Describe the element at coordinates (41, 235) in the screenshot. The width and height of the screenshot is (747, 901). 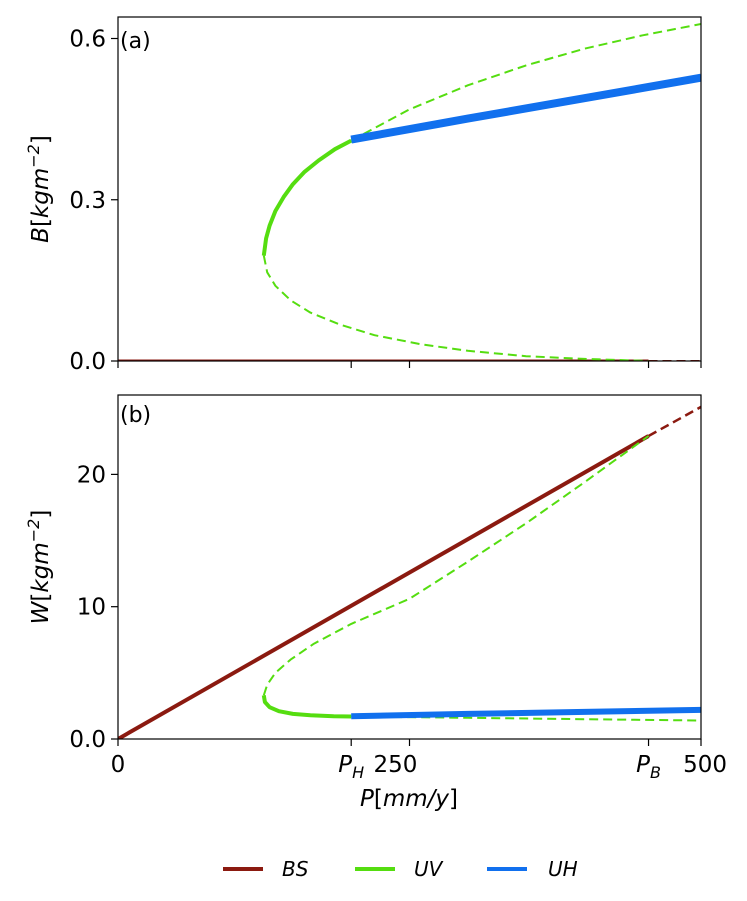
I see `ylabel-variable: B` at that location.